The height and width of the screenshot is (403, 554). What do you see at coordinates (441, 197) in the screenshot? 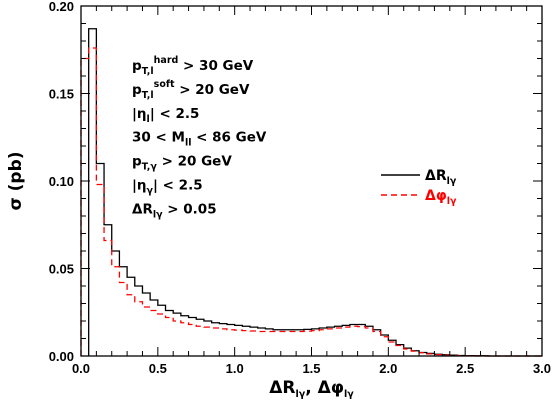
I see `legend-label: Δφlγ` at bounding box center [441, 197].